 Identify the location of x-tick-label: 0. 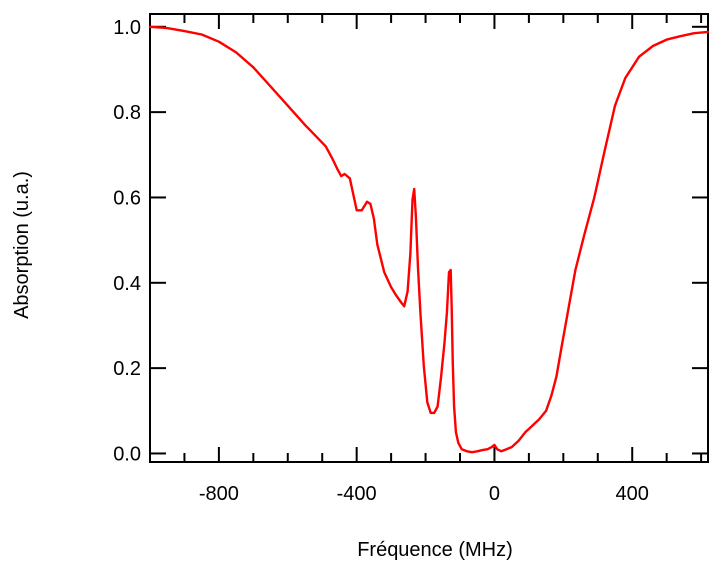
(494, 494).